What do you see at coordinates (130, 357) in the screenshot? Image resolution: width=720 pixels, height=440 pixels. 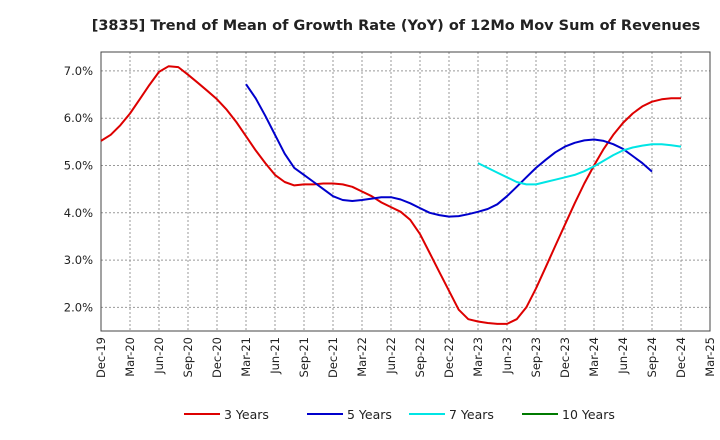 I see `x-tick-label: Mar-20` at bounding box center [130, 357].